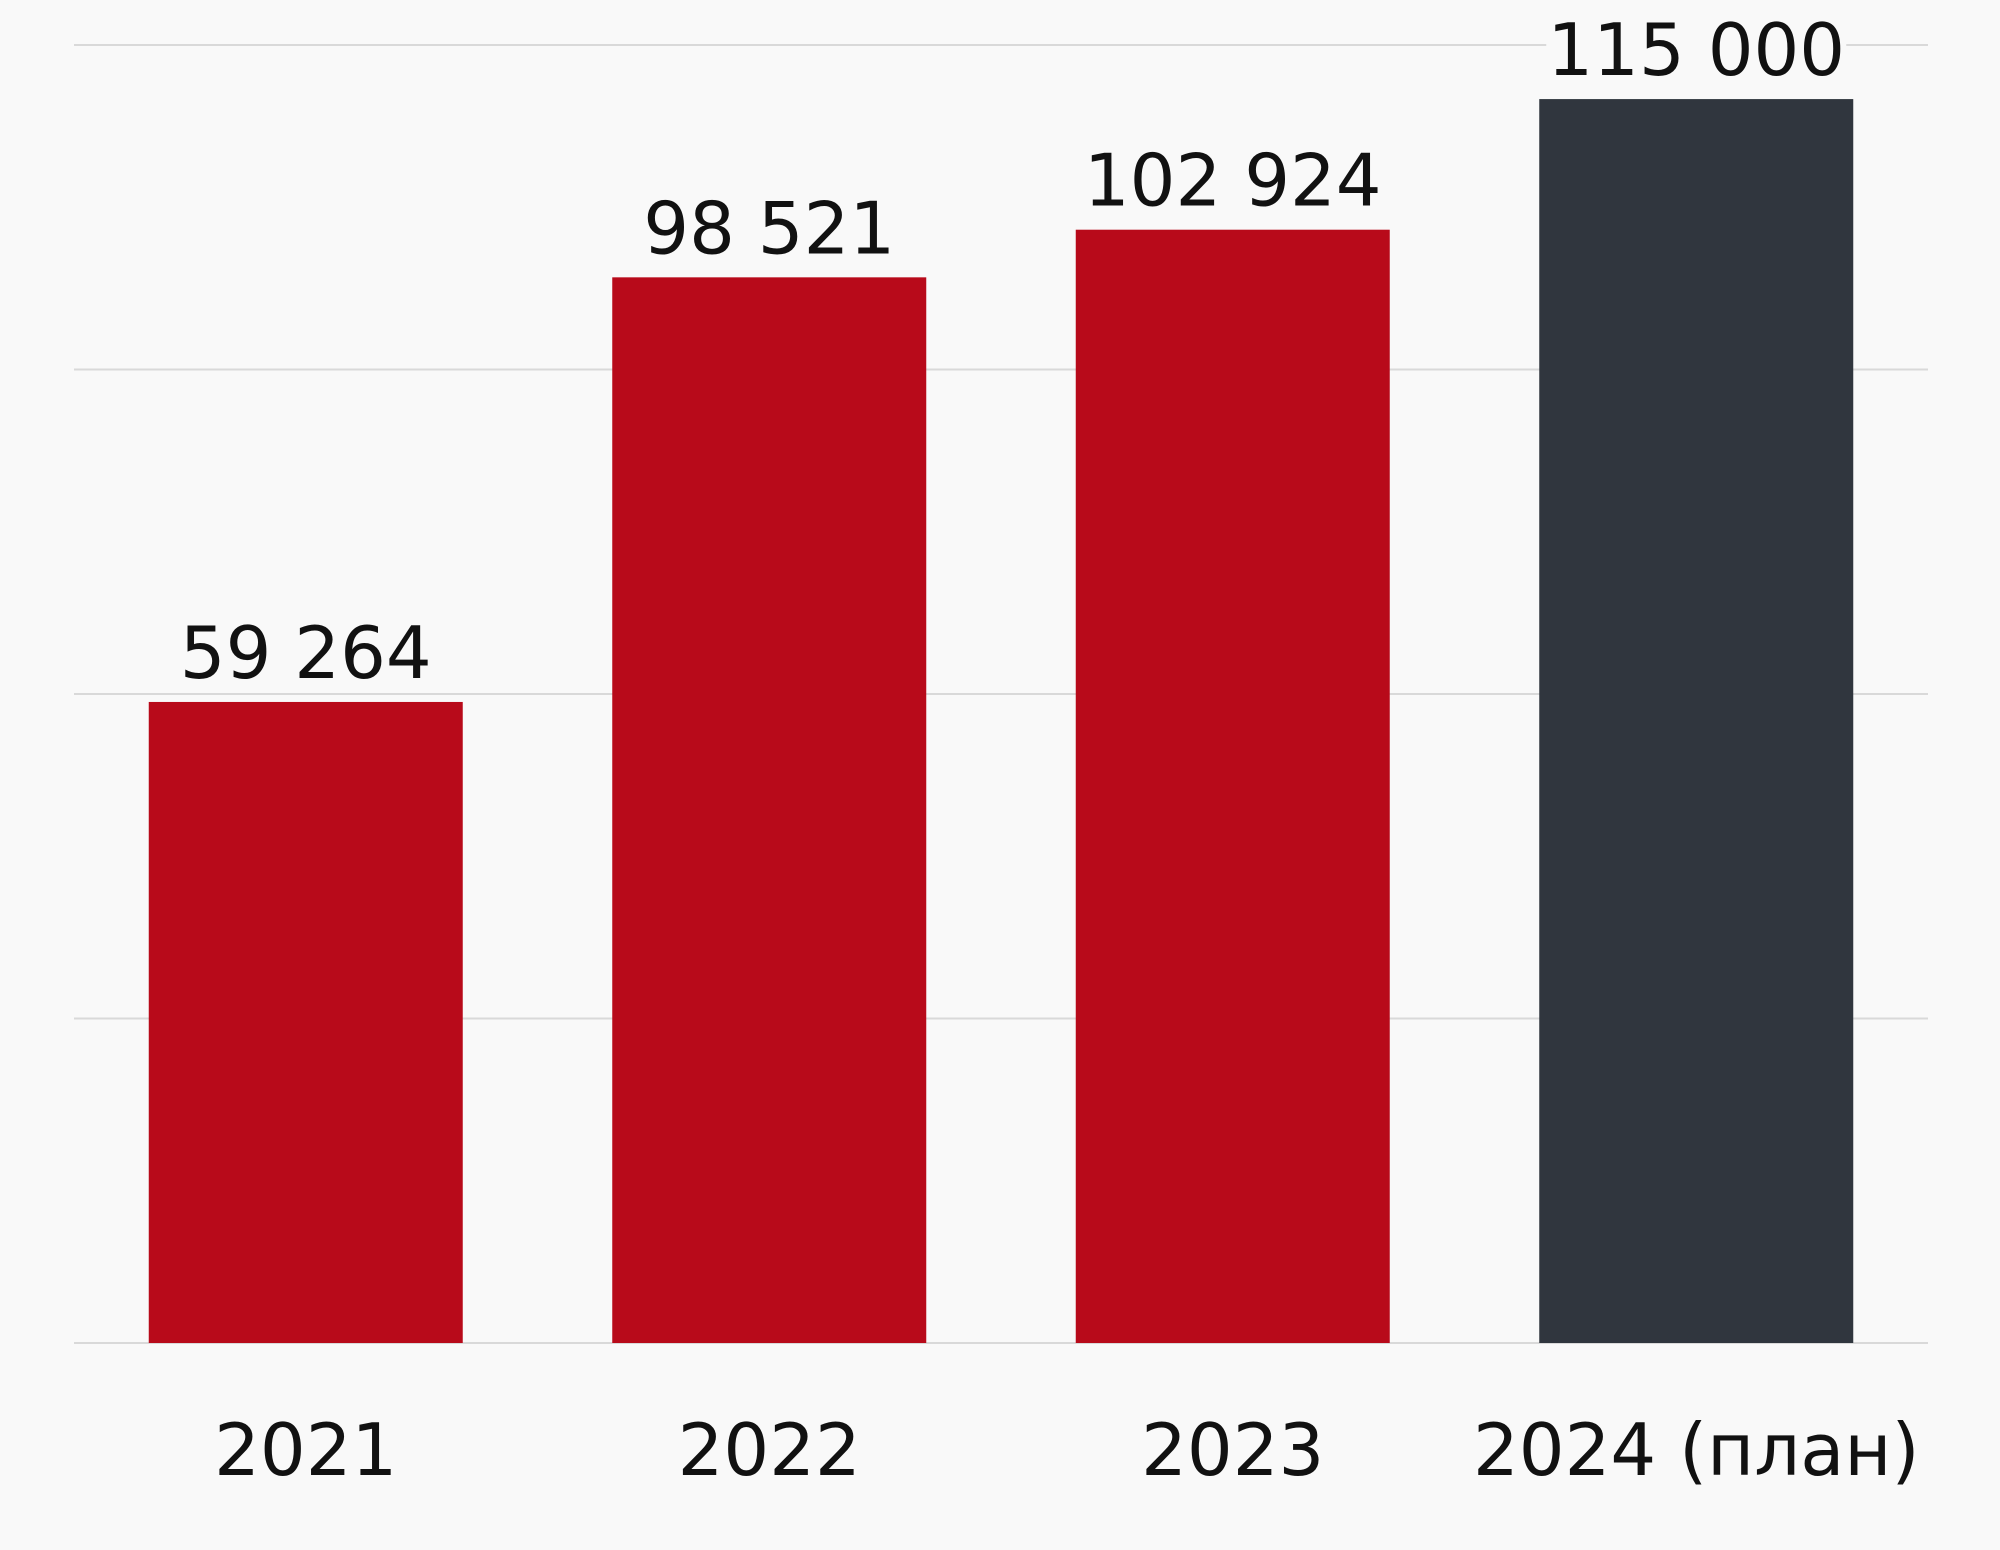  Describe the element at coordinates (1696, 721) in the screenshot. I see `bar-2024` at that location.